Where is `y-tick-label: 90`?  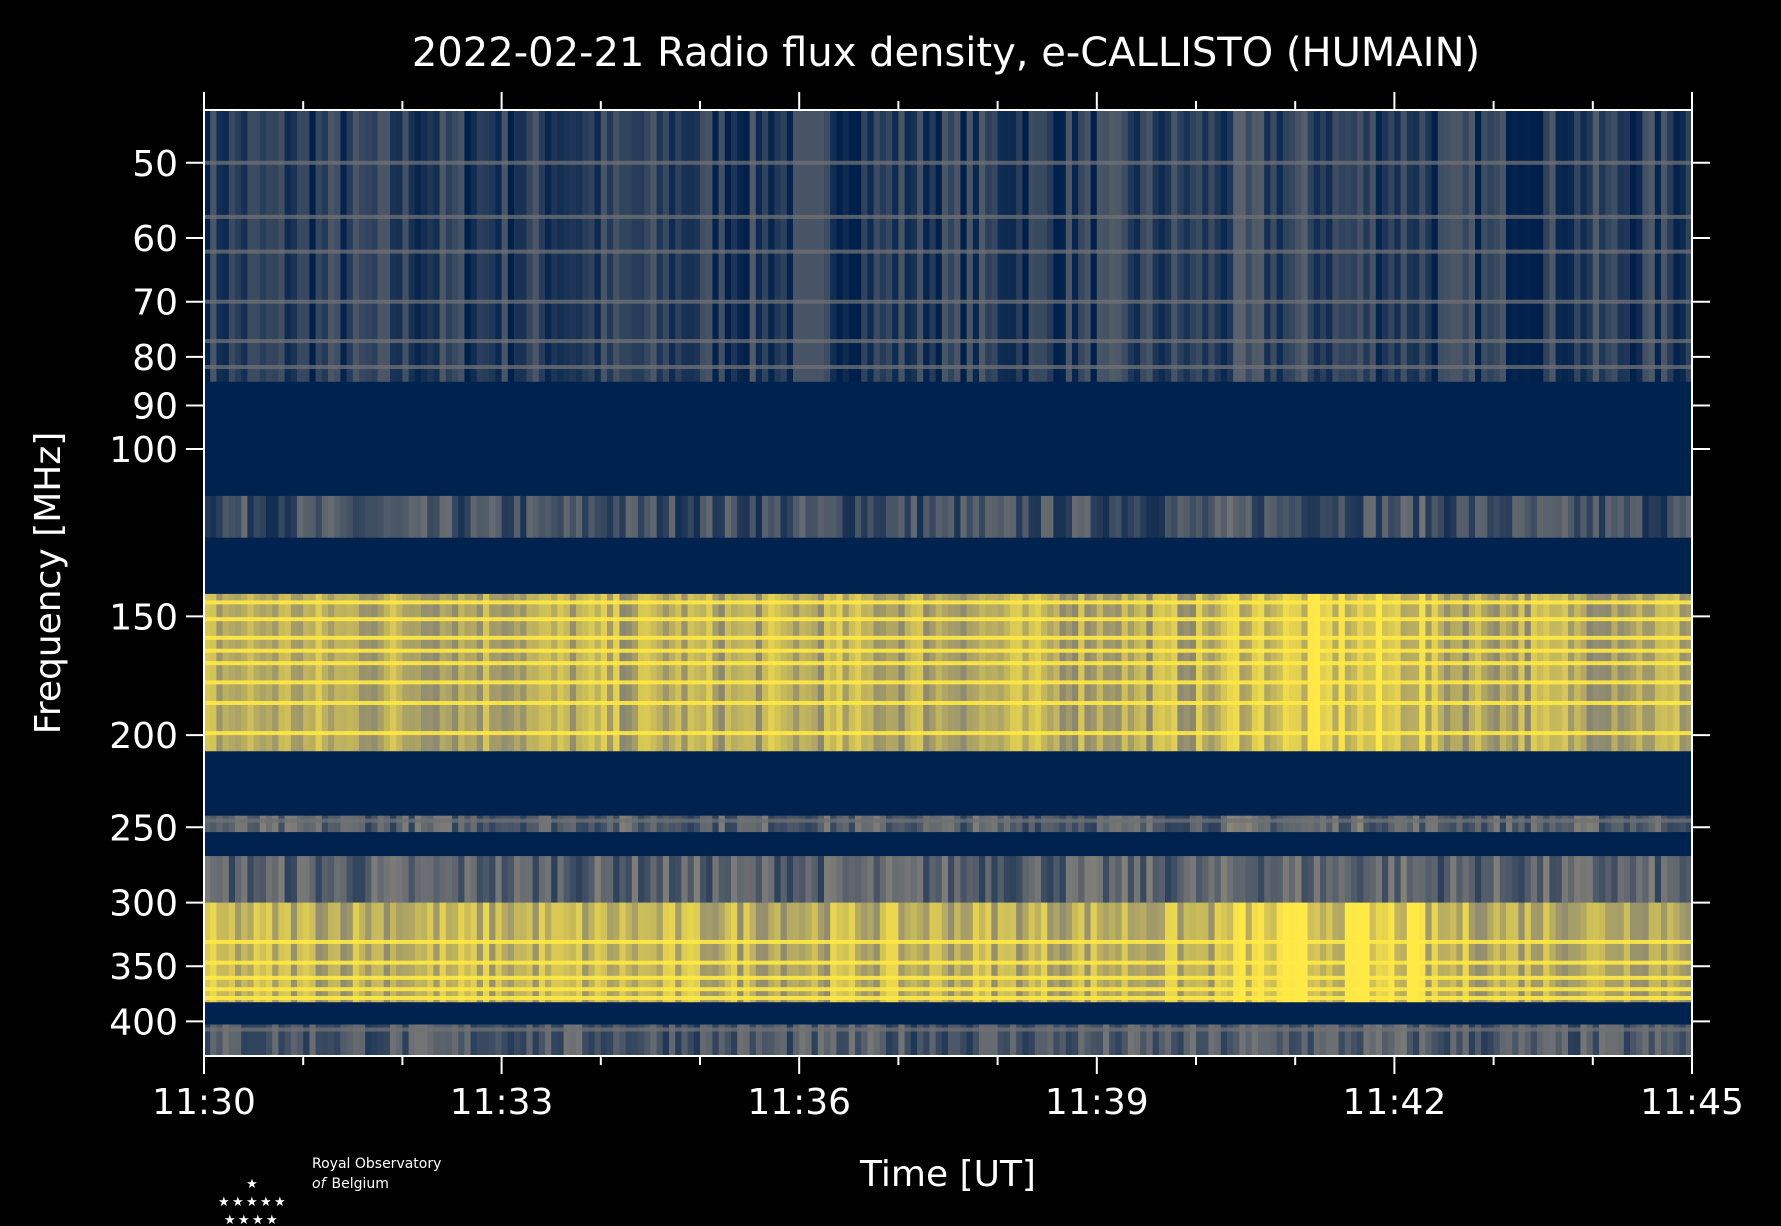 y-tick-label: 90 is located at coordinates (155, 406).